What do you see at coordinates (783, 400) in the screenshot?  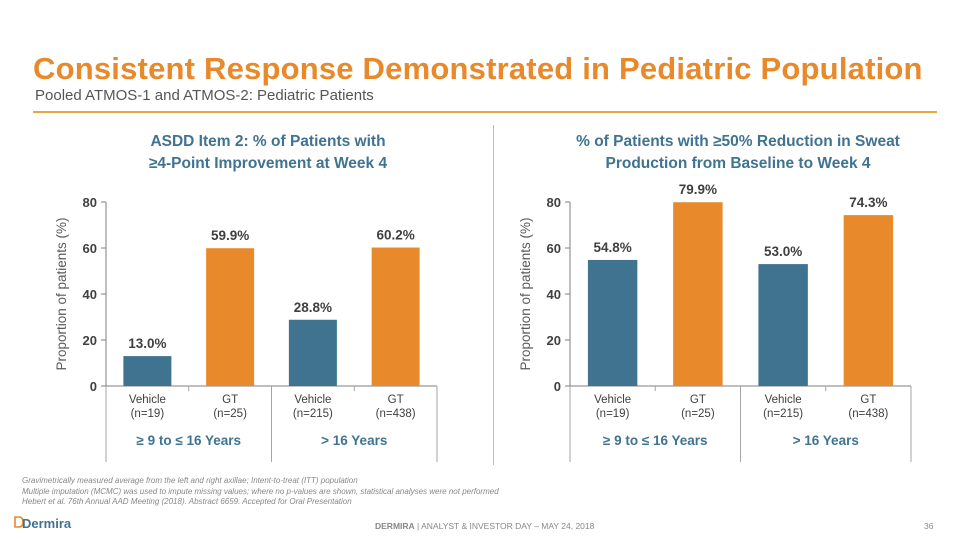 I see `chart-2-category-label-3: Vehicle` at bounding box center [783, 400].